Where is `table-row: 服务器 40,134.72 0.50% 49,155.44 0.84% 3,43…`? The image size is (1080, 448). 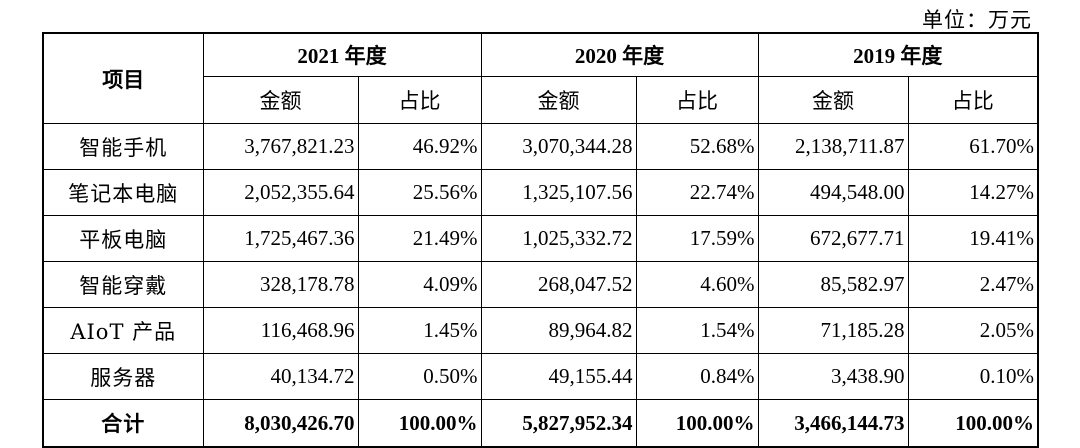
table-row: 服务器 40,134.72 0.50% 49,155.44 0.84% 3,43… is located at coordinates (540, 376).